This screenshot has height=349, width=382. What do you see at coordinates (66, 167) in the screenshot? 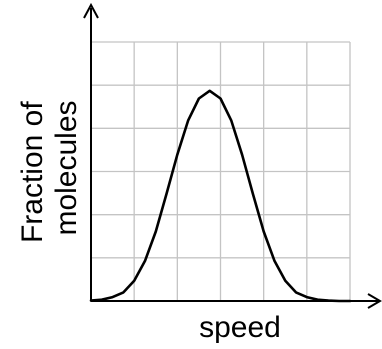
I see `y-axis-label-line-2: molecules` at bounding box center [66, 167].